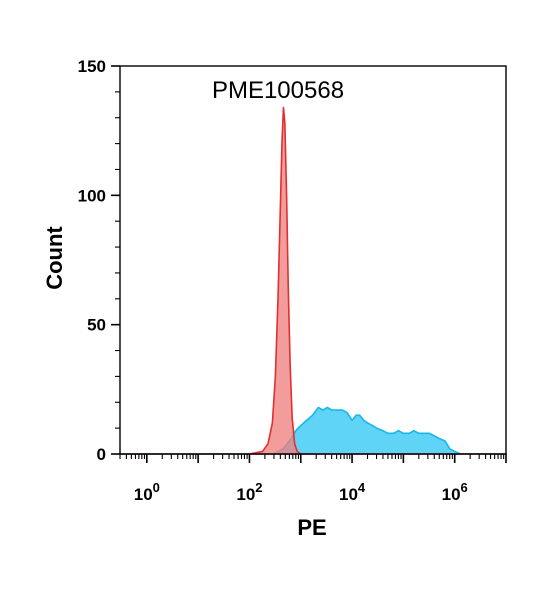  I want to click on chart-title: PME100568, so click(278, 90).